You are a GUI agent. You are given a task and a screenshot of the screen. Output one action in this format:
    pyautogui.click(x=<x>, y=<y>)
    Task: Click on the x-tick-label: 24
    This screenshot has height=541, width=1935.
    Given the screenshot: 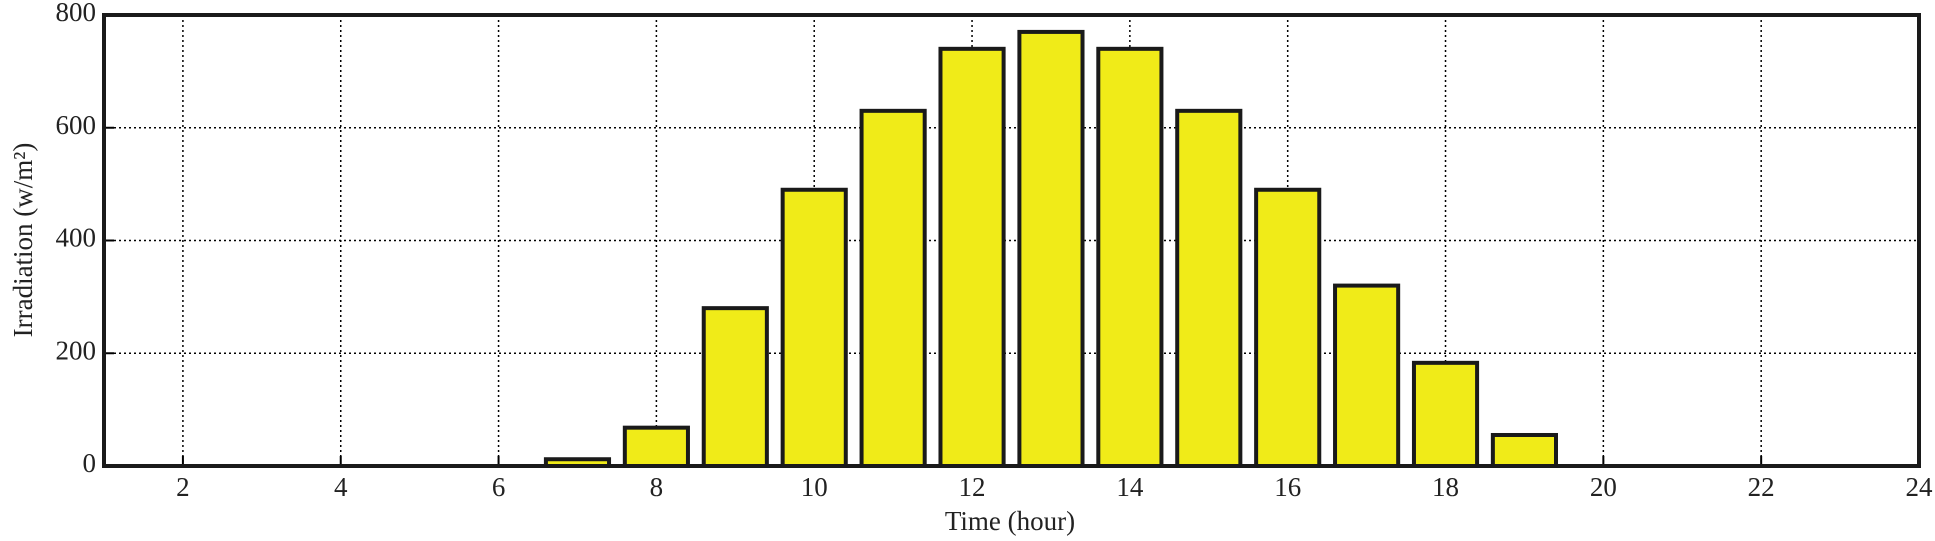 What is the action you would take?
    pyautogui.click(x=1920, y=487)
    